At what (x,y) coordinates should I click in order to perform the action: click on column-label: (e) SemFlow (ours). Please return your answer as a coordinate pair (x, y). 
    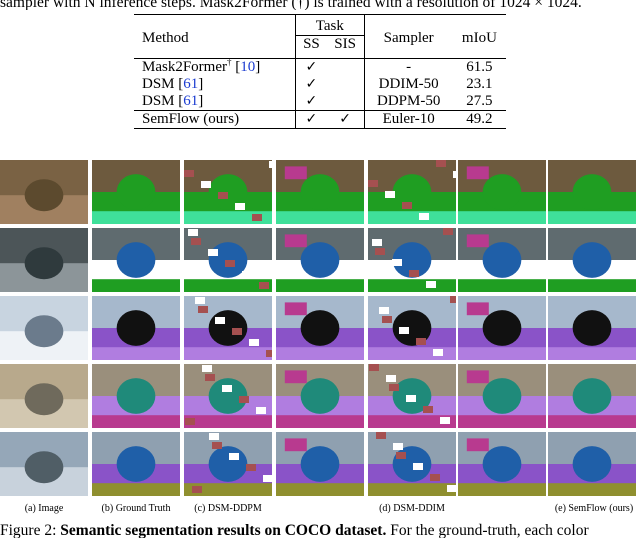
    Looking at the image, I should click on (594, 508).